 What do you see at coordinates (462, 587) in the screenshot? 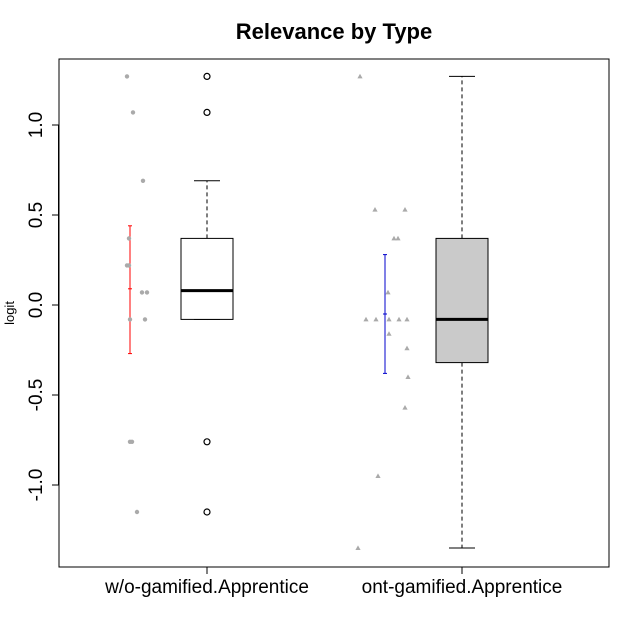
I see `x-tick-label: ont-gamified.Apprentice` at bounding box center [462, 587].